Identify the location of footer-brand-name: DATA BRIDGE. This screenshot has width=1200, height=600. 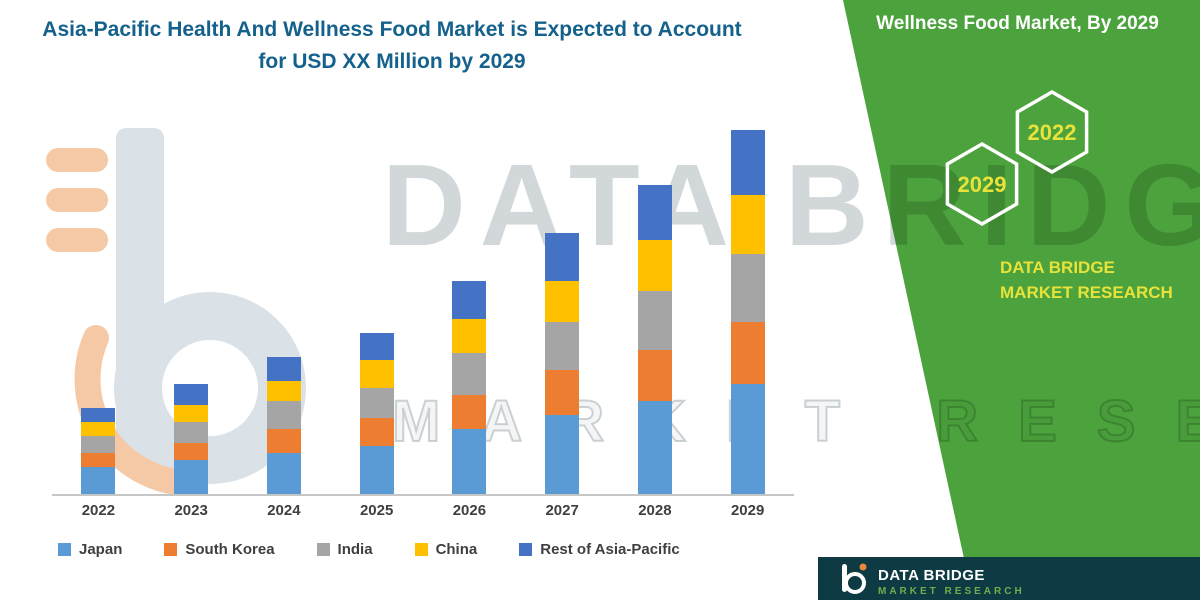
(931, 575).